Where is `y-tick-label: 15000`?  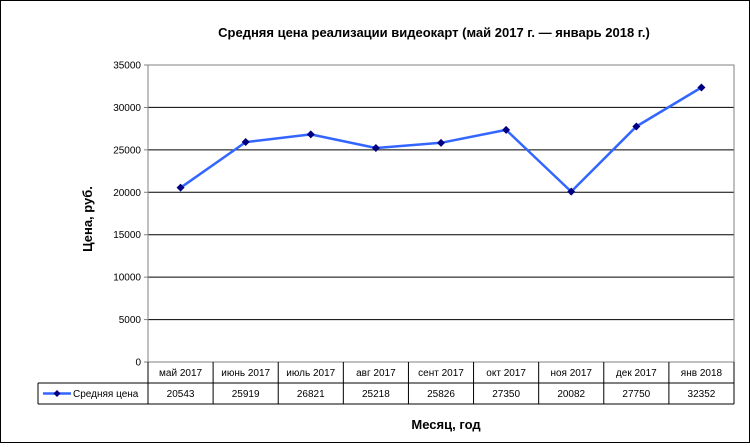 y-tick-label: 15000 is located at coordinates (127, 235).